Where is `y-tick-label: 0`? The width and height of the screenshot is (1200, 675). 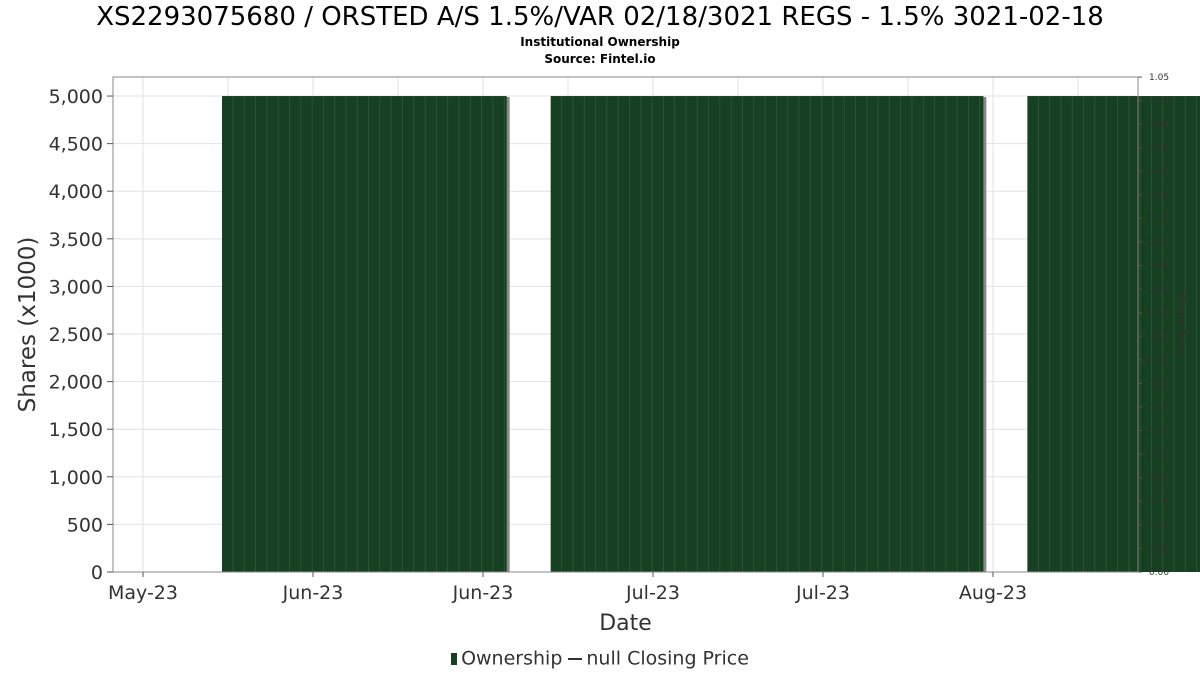
y-tick-label: 0 is located at coordinates (97, 573).